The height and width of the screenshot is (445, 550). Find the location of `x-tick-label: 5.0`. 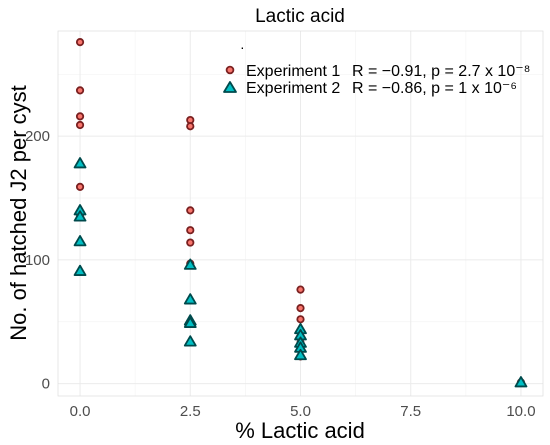

x-tick-label: 5.0 is located at coordinates (300, 411).